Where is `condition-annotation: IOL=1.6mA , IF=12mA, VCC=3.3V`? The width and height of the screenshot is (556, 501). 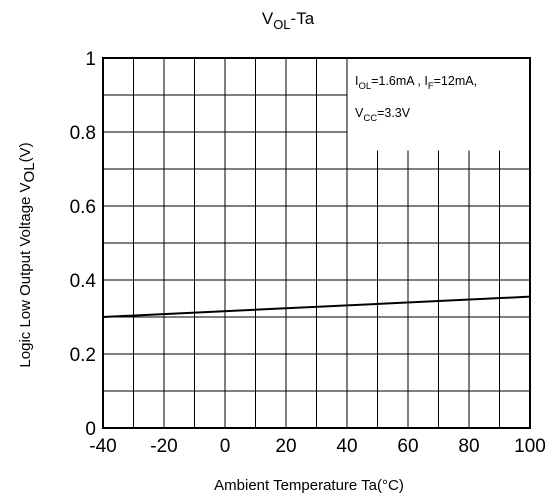 condition-annotation: IOL=1.6mA , IF=12mA, VCC=3.3V is located at coordinates (438, 105).